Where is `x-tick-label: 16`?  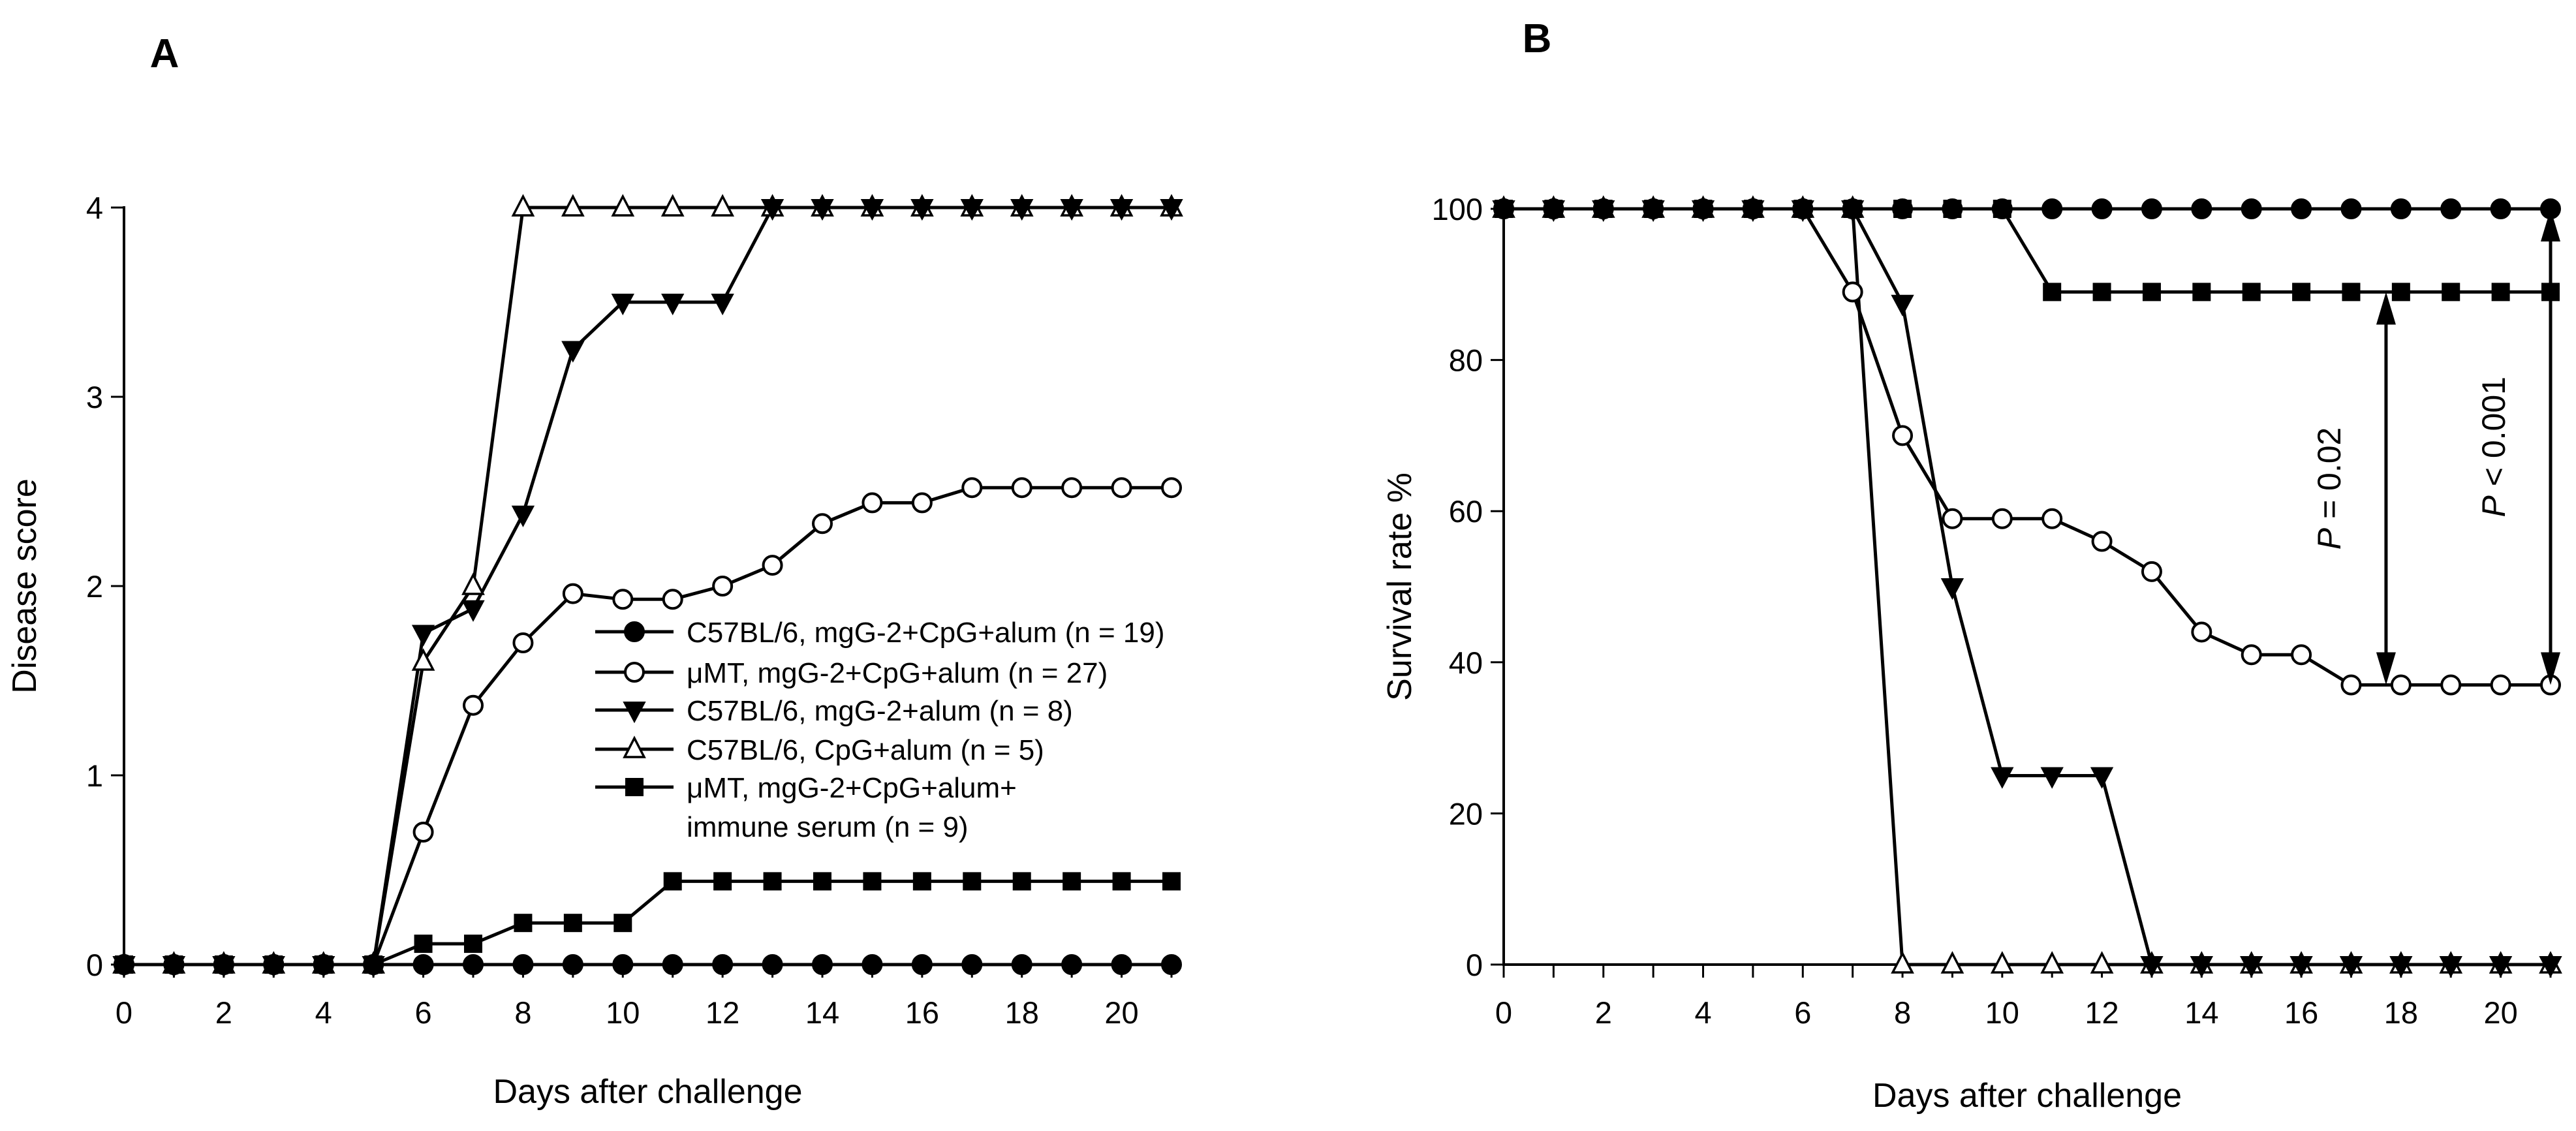 x-tick-label: 16 is located at coordinates (2301, 1013).